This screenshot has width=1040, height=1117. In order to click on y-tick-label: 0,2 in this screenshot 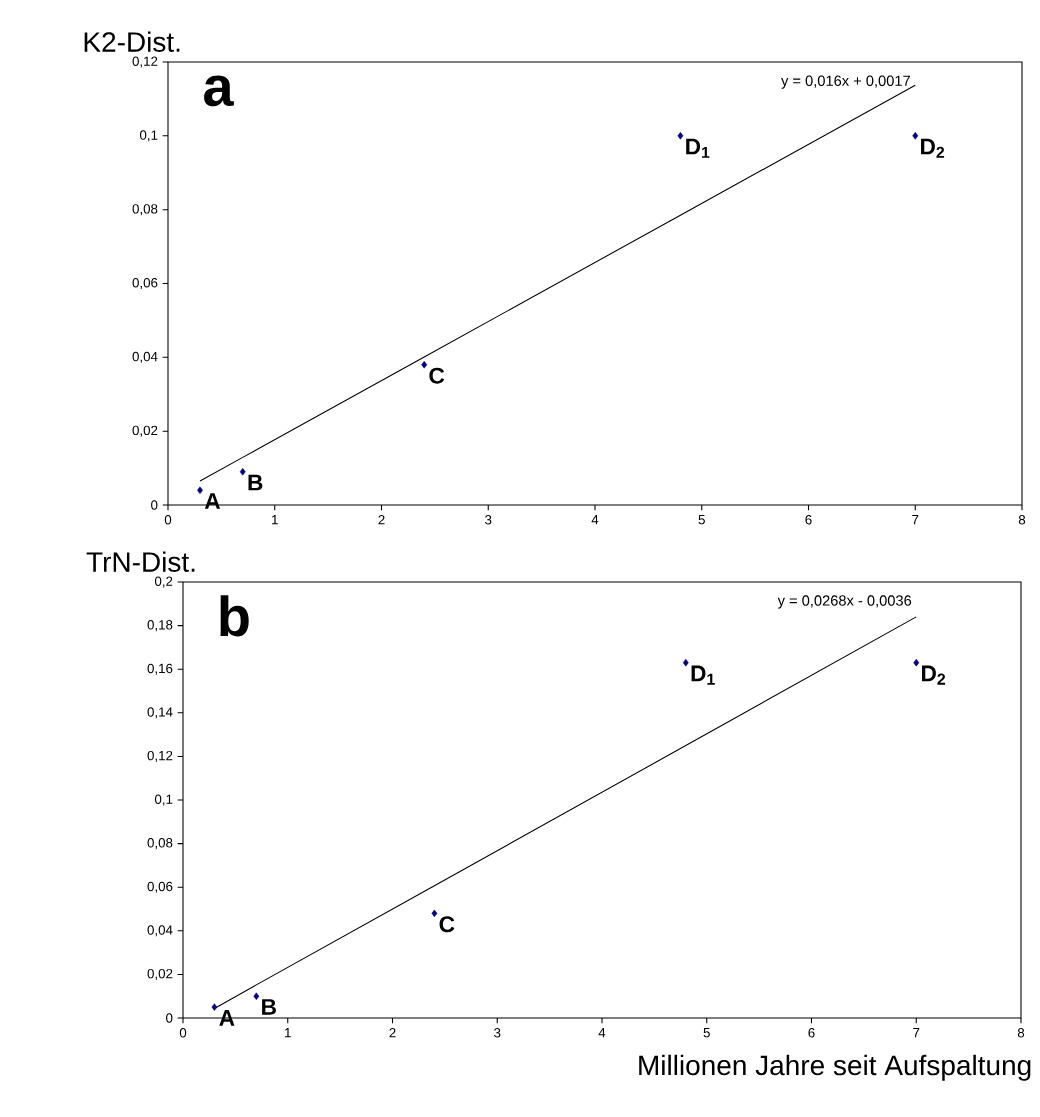, I will do `click(163, 582)`.